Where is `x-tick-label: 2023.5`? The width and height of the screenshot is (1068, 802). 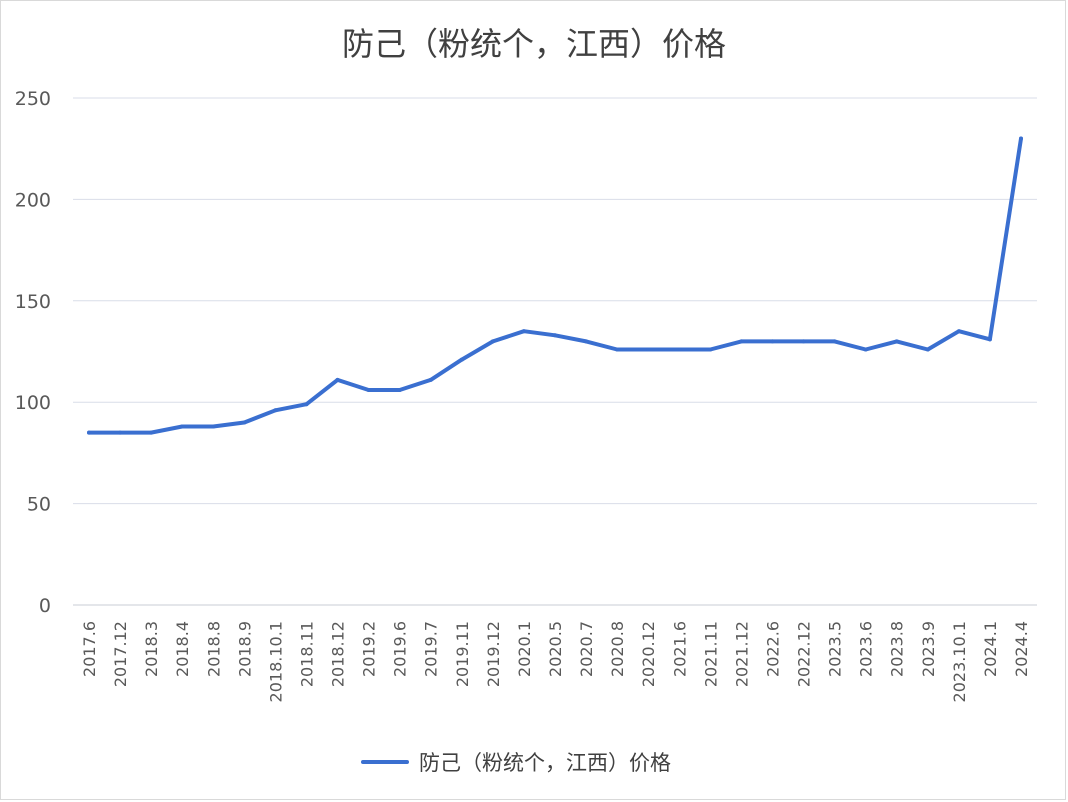 x-tick-label: 2023.5 is located at coordinates (835, 649).